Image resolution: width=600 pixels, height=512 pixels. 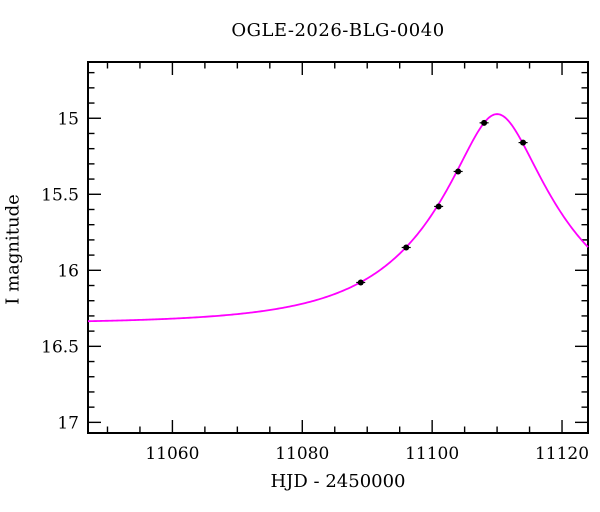 I want to click on y-tick-label: 15, so click(x=68, y=119).